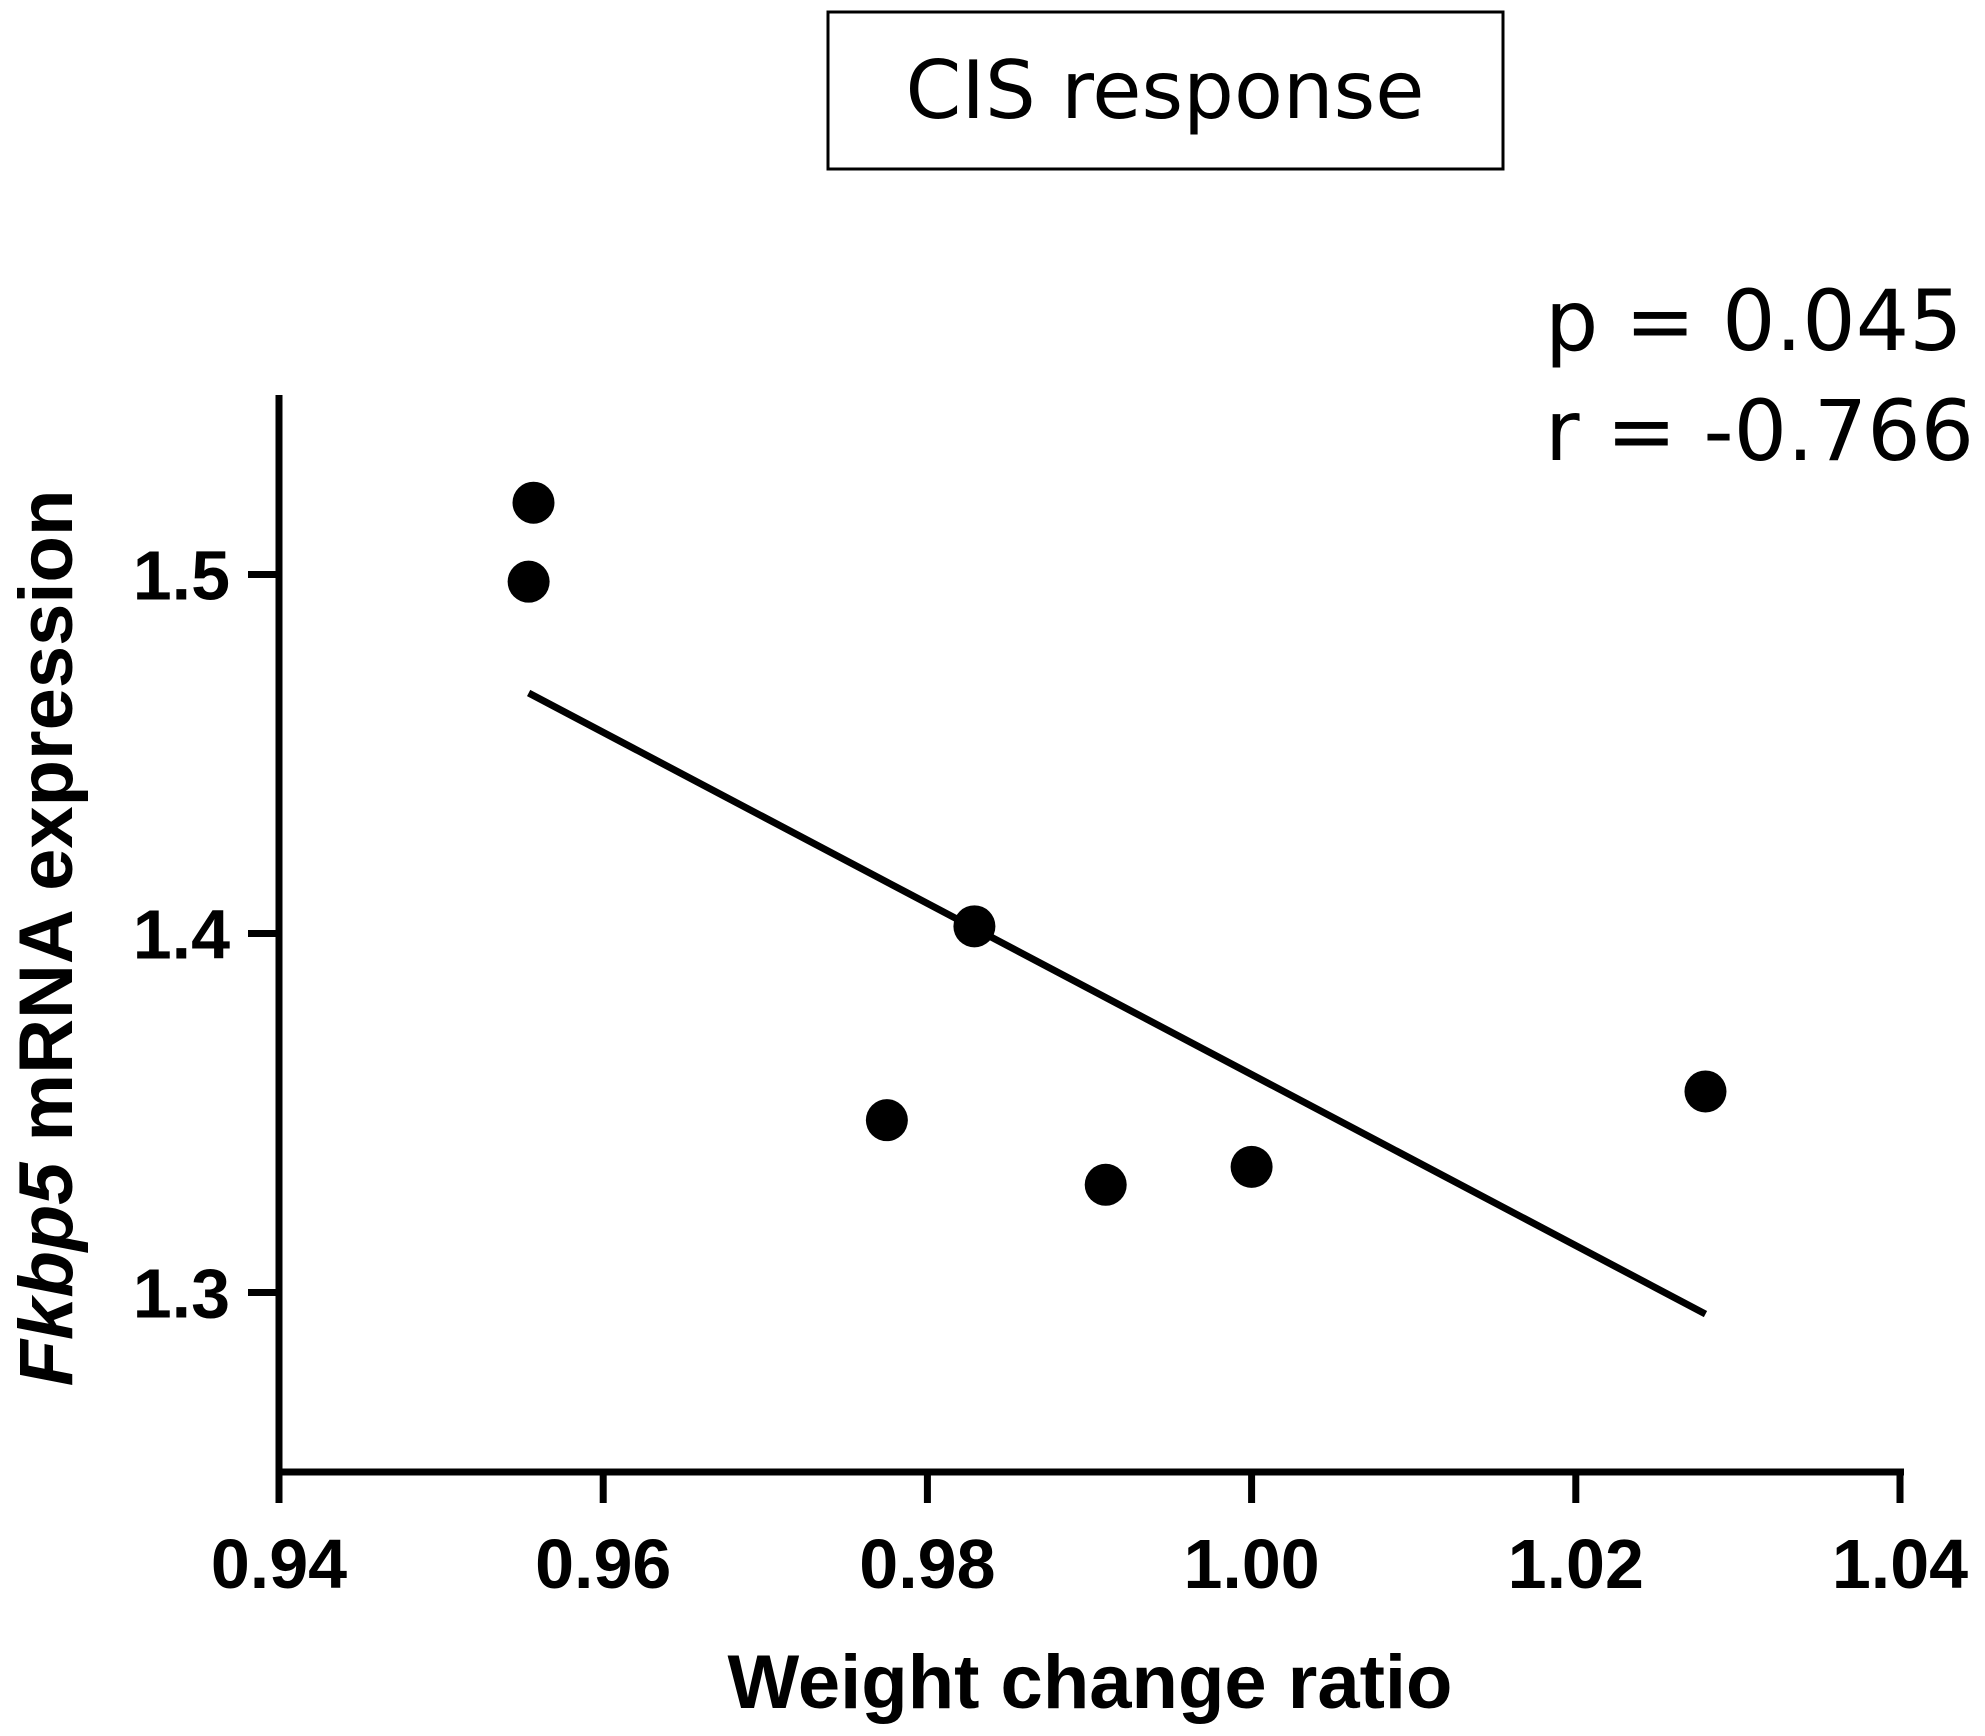  I want to click on x-axis-title: Weight change ratio, so click(1090, 1682).